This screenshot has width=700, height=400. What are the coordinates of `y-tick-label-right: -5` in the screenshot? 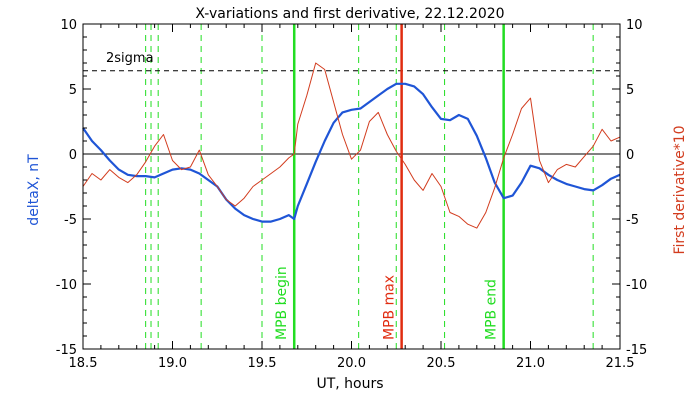 It's located at (632, 220).